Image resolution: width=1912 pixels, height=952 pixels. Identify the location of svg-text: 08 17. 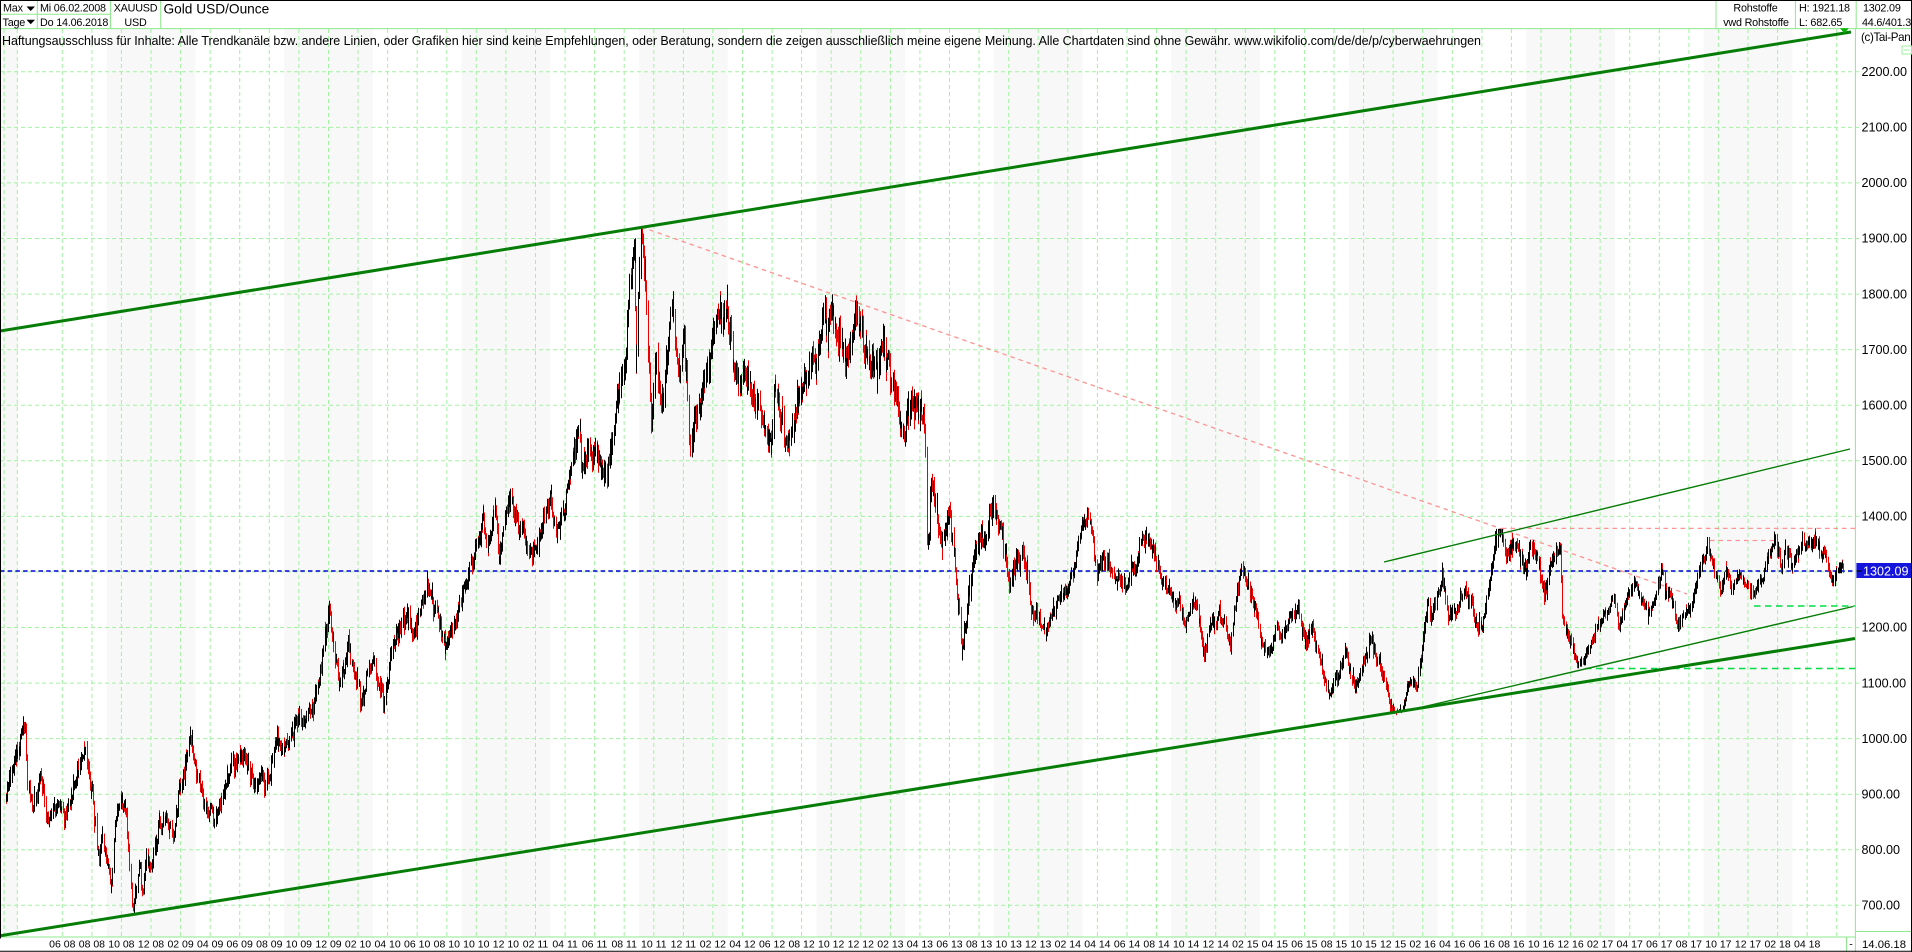
(1689, 945).